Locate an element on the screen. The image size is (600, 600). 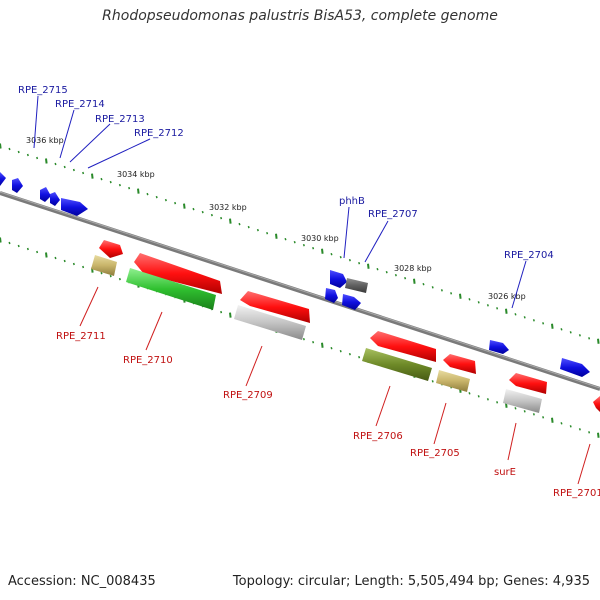
gene-label-rpe-2713: RPE_2713 is located at coordinates (120, 119).